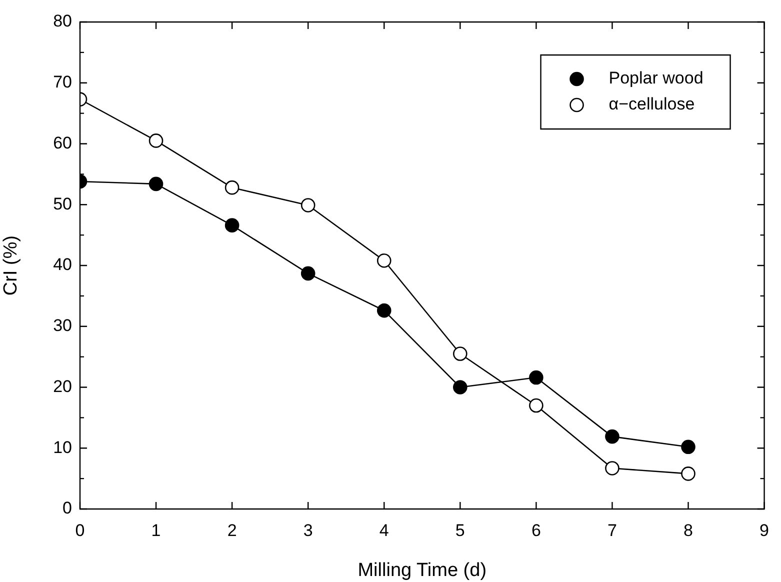 The width and height of the screenshot is (781, 582). I want to click on y-axis-title: CrI (%), so click(11, 265).